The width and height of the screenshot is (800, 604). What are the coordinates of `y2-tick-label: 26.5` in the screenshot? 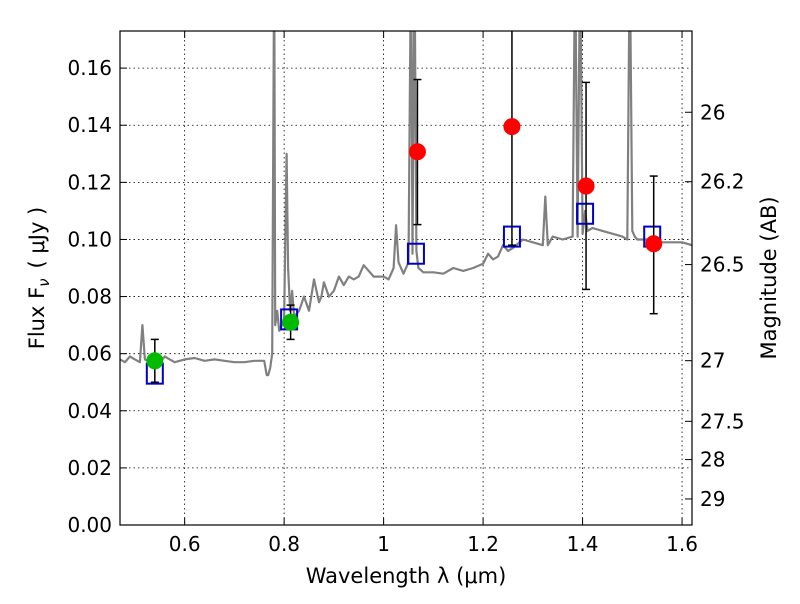 It's located at (722, 265).